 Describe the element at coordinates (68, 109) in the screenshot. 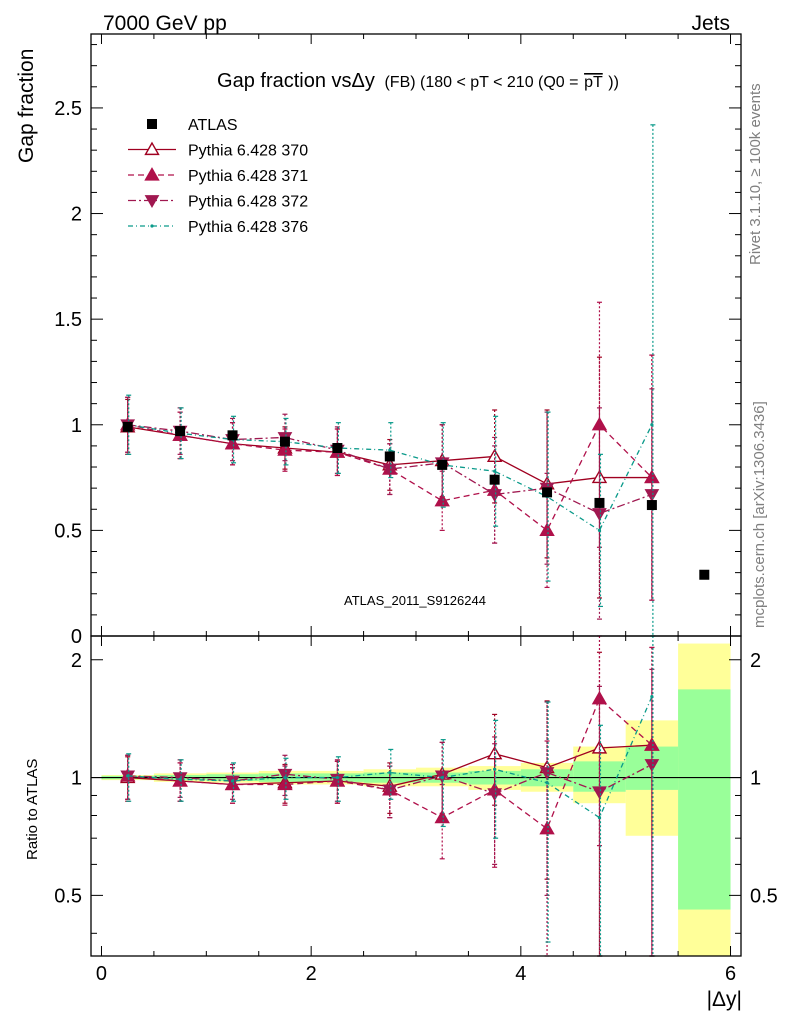

I see `y-tick-label: 2.5` at that location.